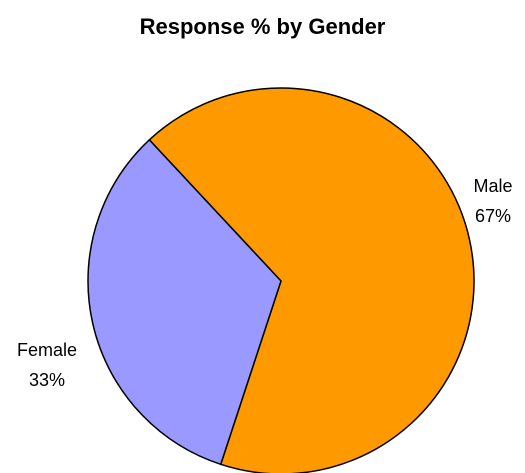  Describe the element at coordinates (262, 26) in the screenshot. I see `chart-title: Response % by Gender` at that location.